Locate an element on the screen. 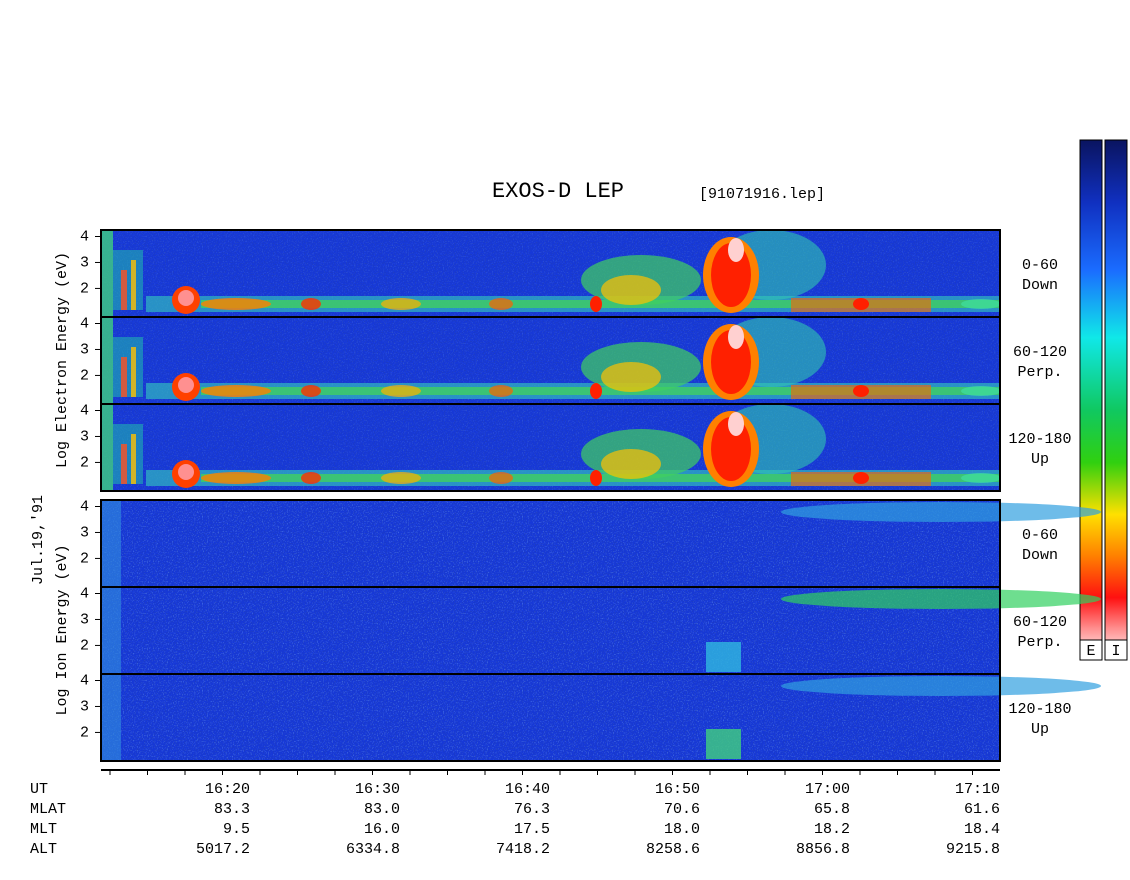 The height and width of the screenshot is (880, 1130). row-value: 16.0 is located at coordinates (382, 829).